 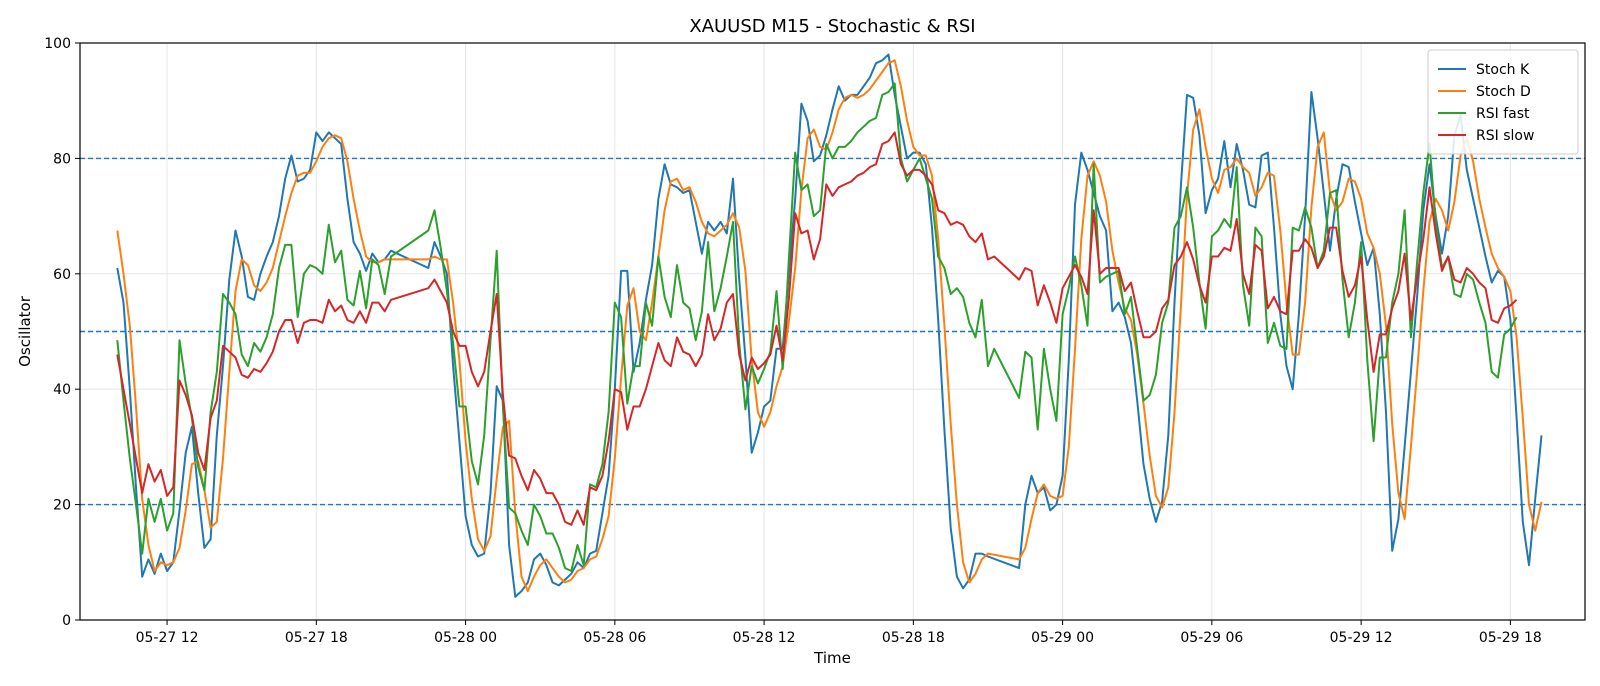 What do you see at coordinates (66, 621) in the screenshot?
I see `y-tick-label: 0` at bounding box center [66, 621].